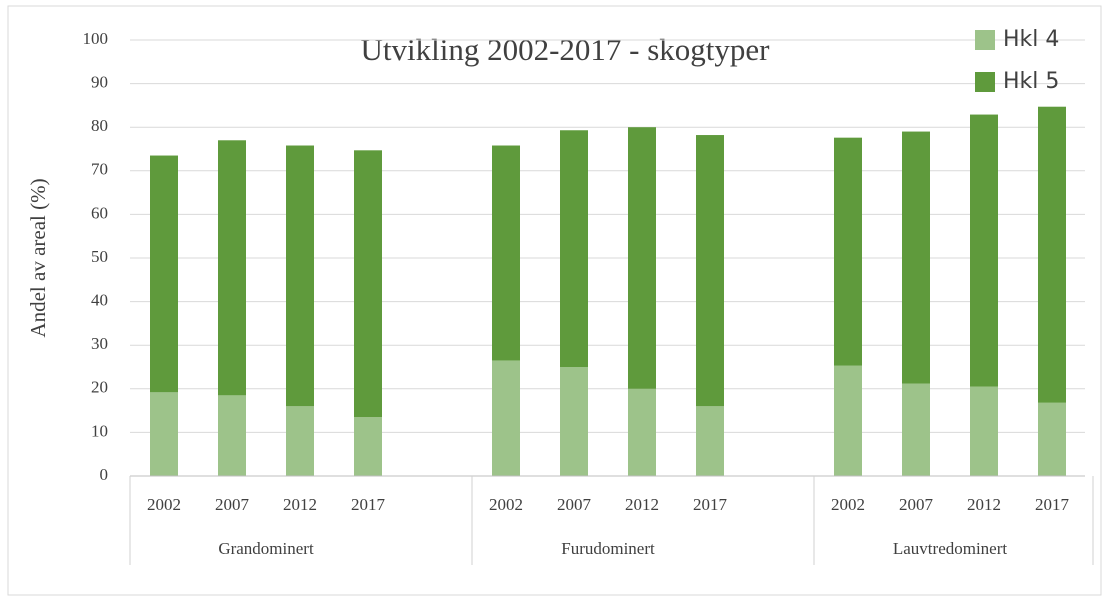 The width and height of the screenshot is (1107, 601). What do you see at coordinates (99, 430) in the screenshot?
I see `y-tick-label: 10` at bounding box center [99, 430].